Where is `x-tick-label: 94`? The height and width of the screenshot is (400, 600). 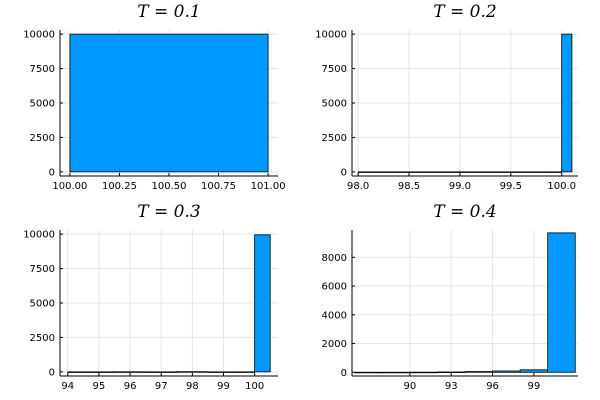 x-tick-label: 94 is located at coordinates (67, 386).